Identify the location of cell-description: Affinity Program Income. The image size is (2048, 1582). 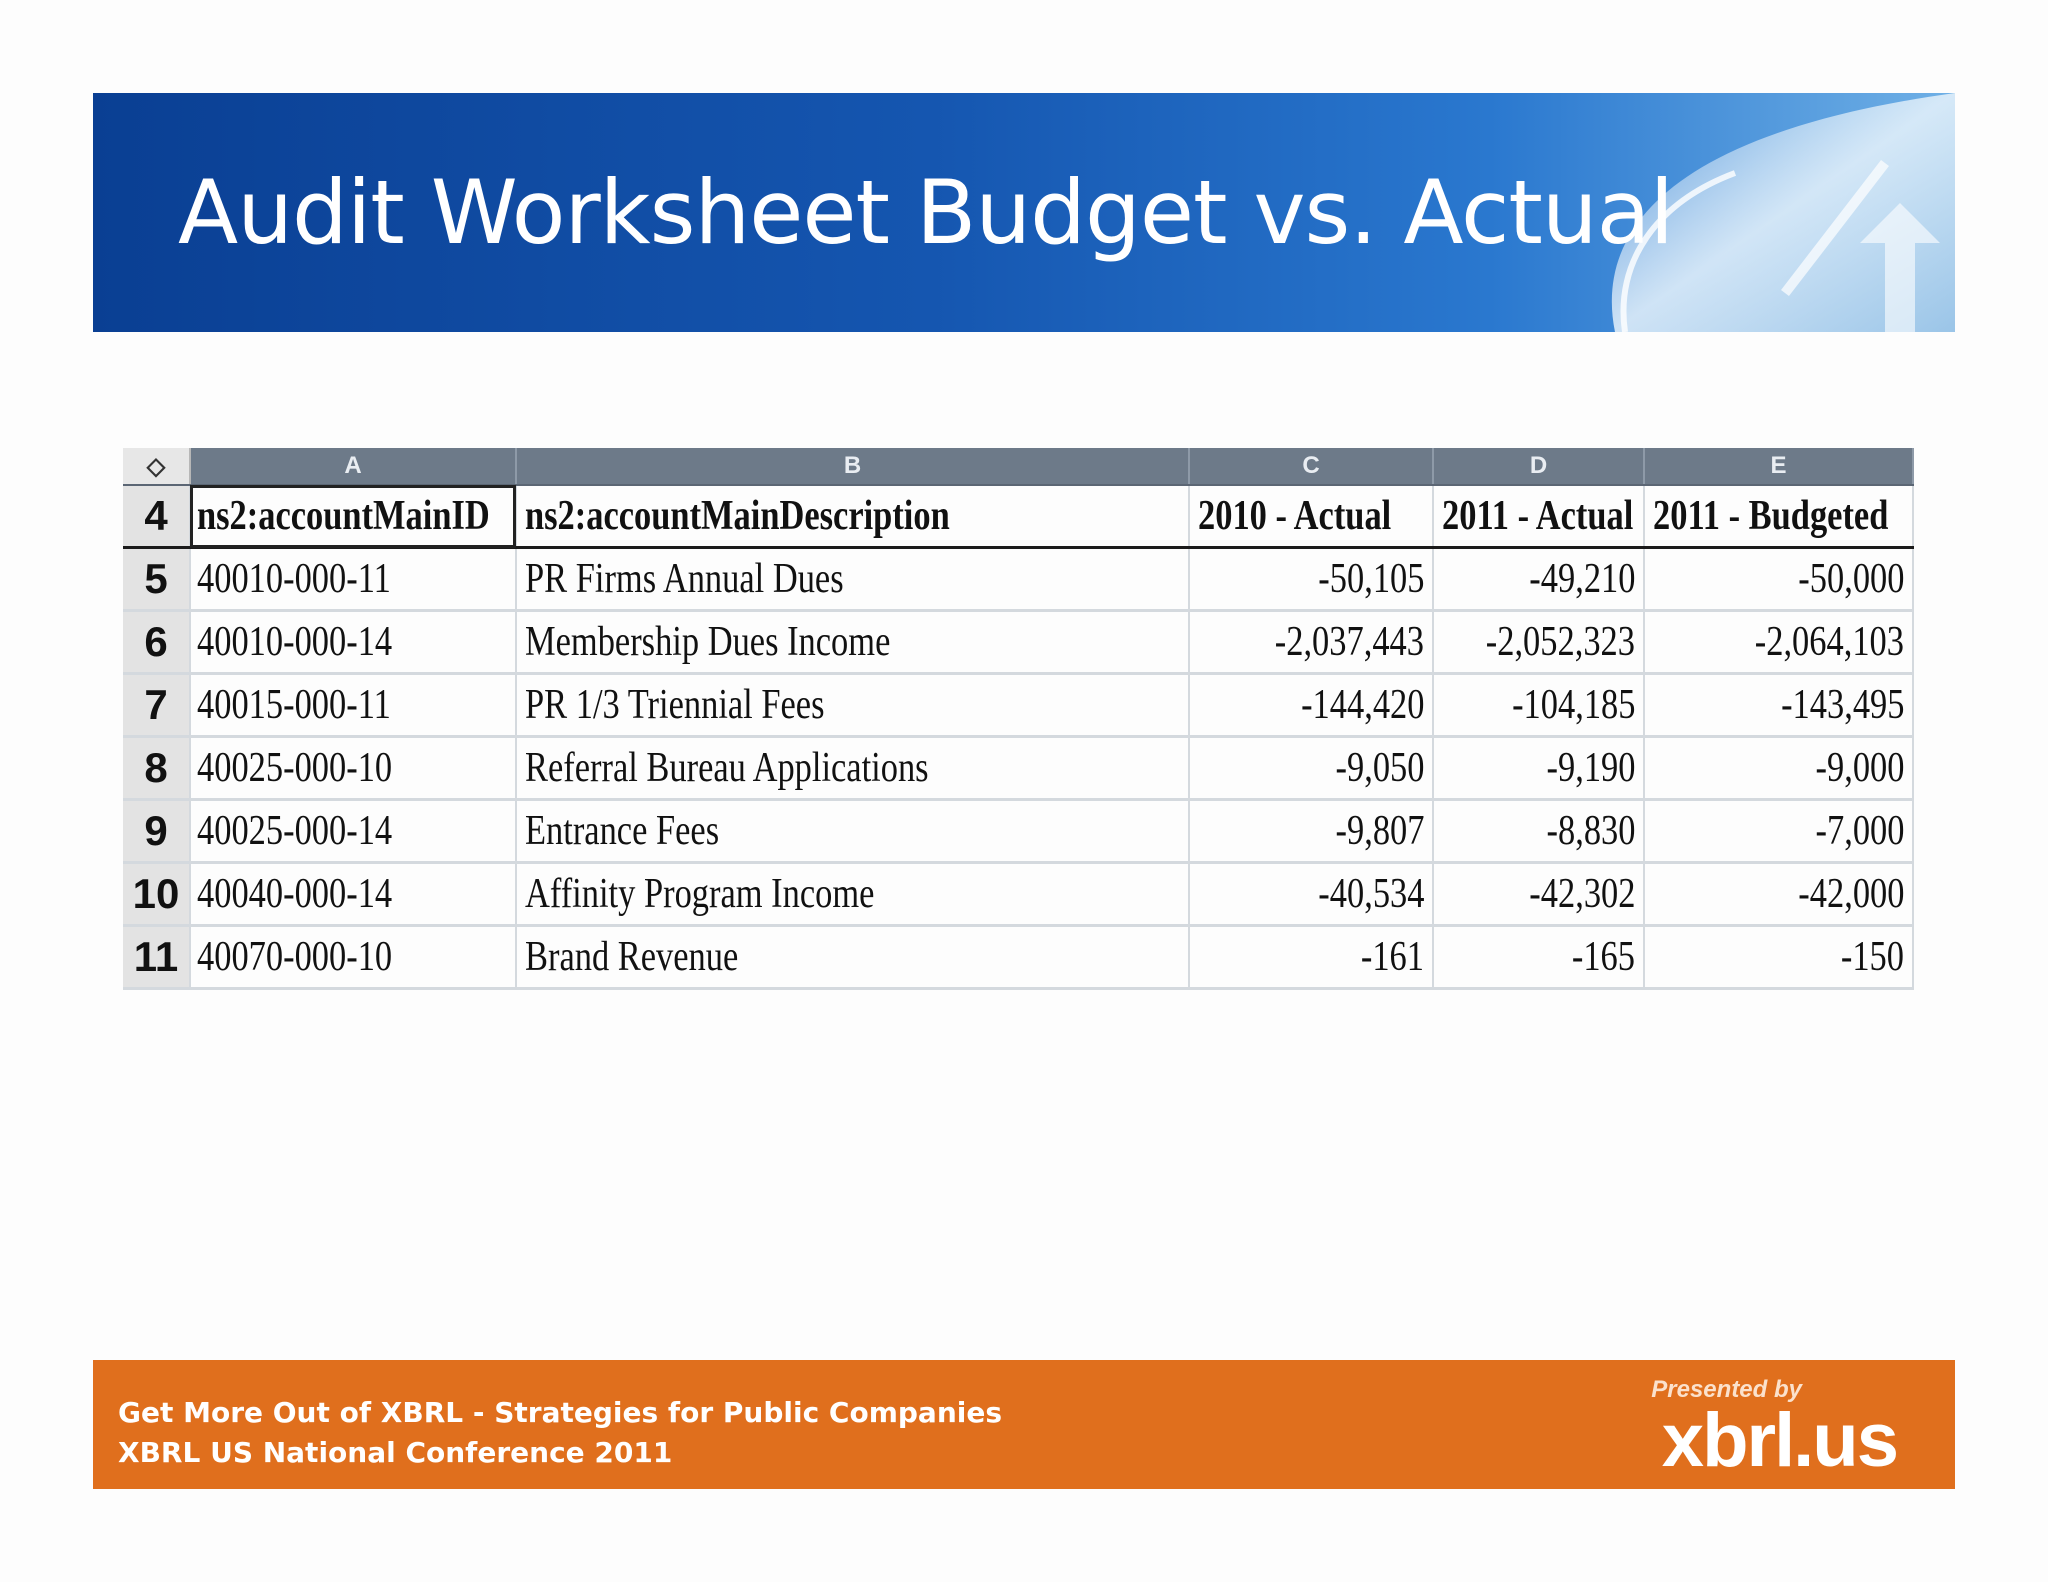
(853, 894).